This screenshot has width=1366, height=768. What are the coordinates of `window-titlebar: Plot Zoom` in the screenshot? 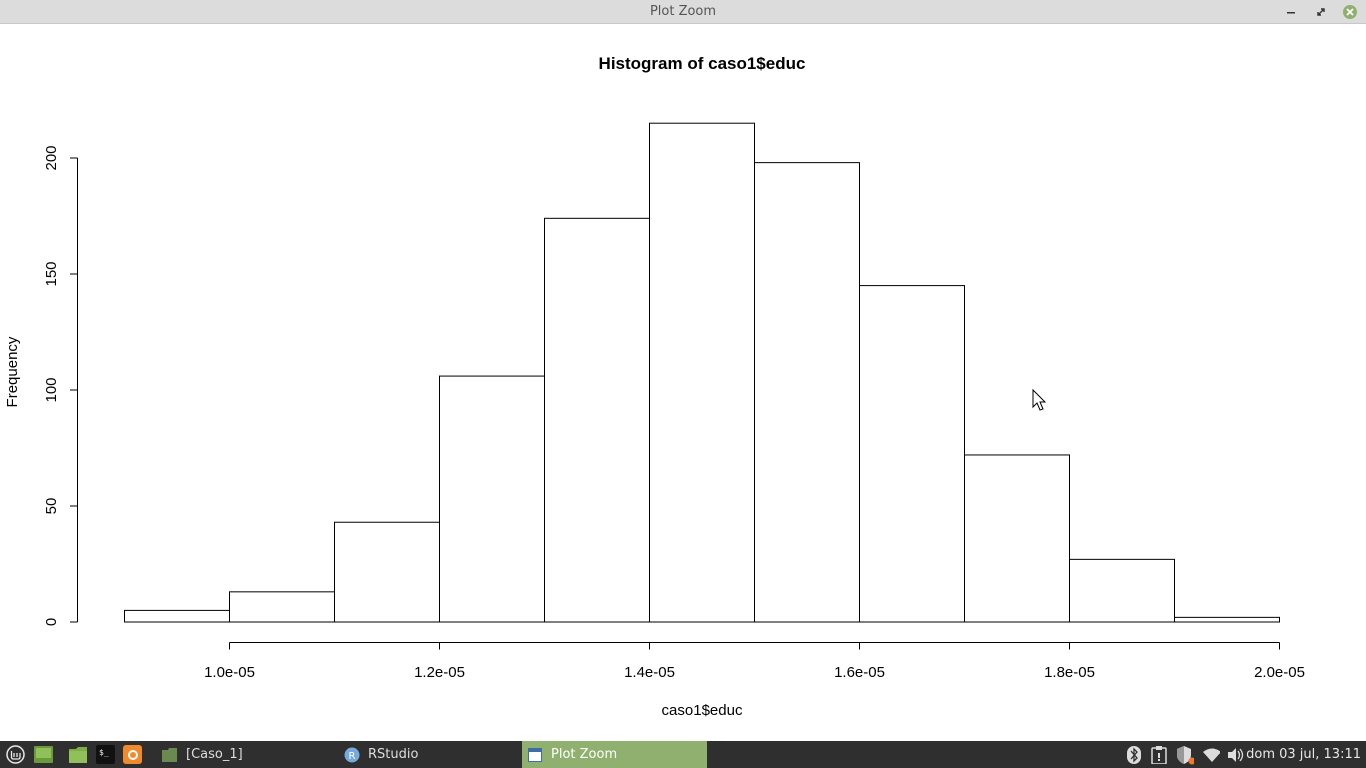 It's located at (683, 12).